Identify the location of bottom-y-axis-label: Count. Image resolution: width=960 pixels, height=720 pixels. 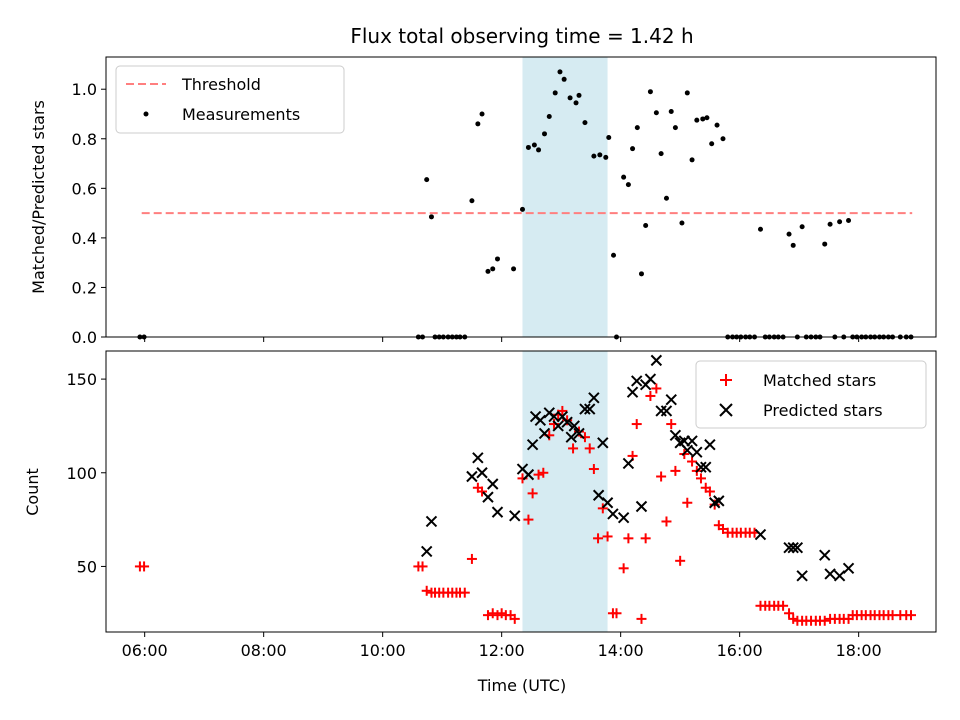
(32, 492).